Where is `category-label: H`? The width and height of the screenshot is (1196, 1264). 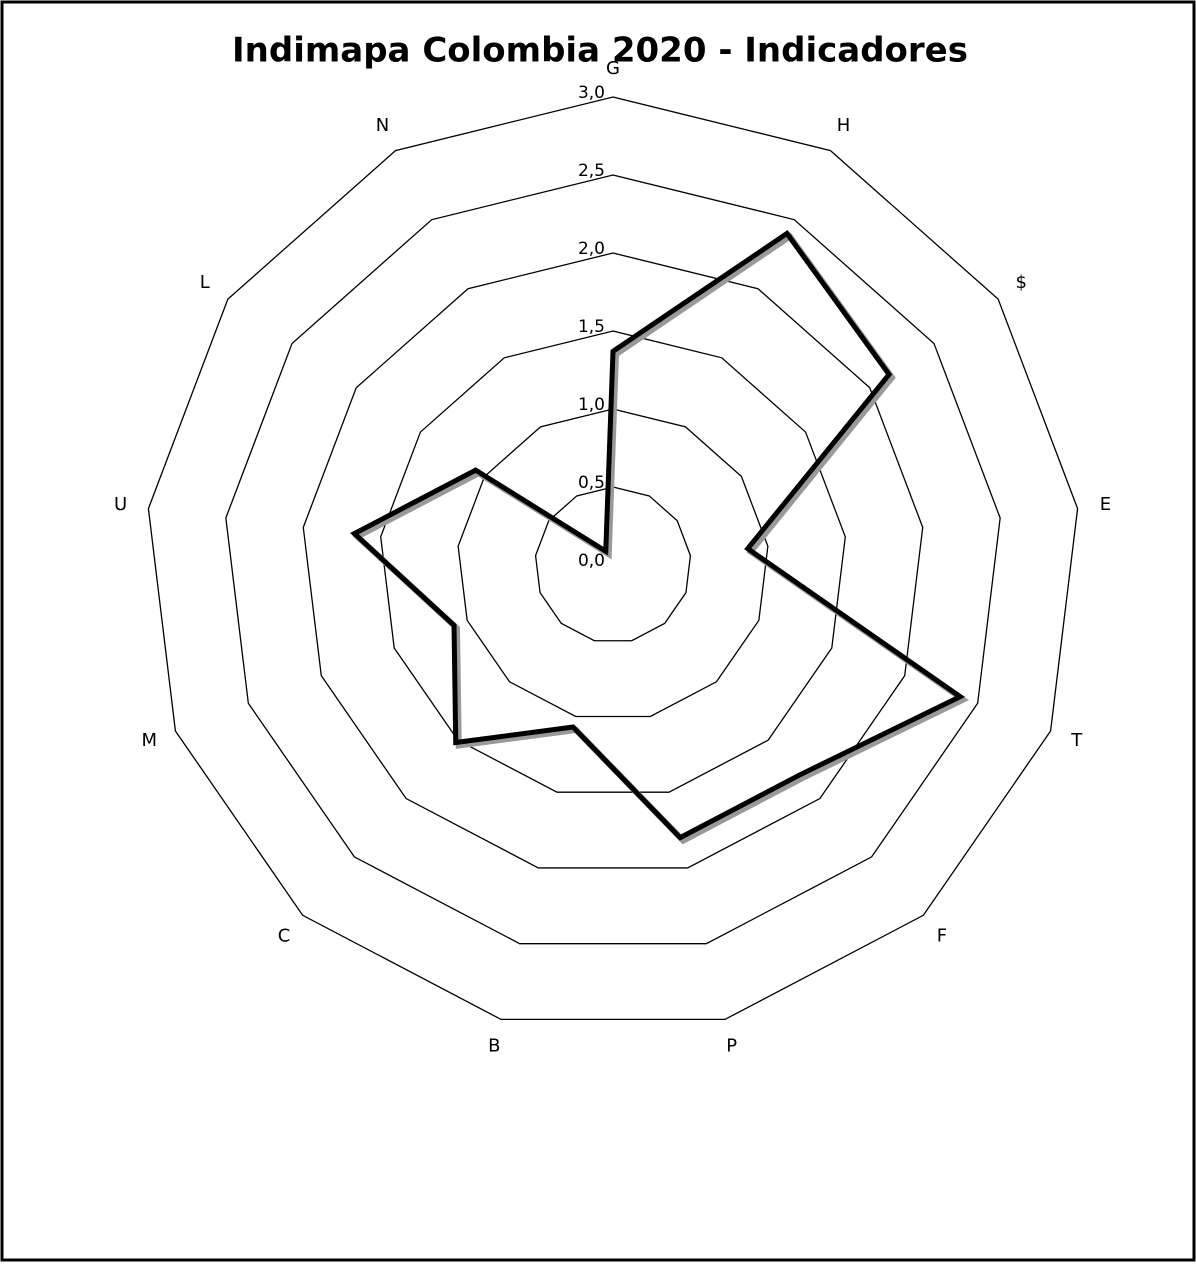 category-label: H is located at coordinates (844, 125).